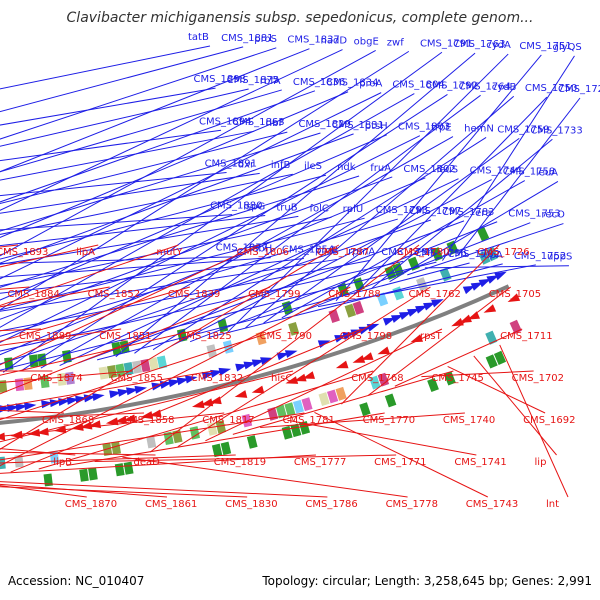 This screenshot has height=600, width=600. Describe the element at coordinates (579, 89) in the screenshot. I see `gene-label: CMS_1720` at that location.